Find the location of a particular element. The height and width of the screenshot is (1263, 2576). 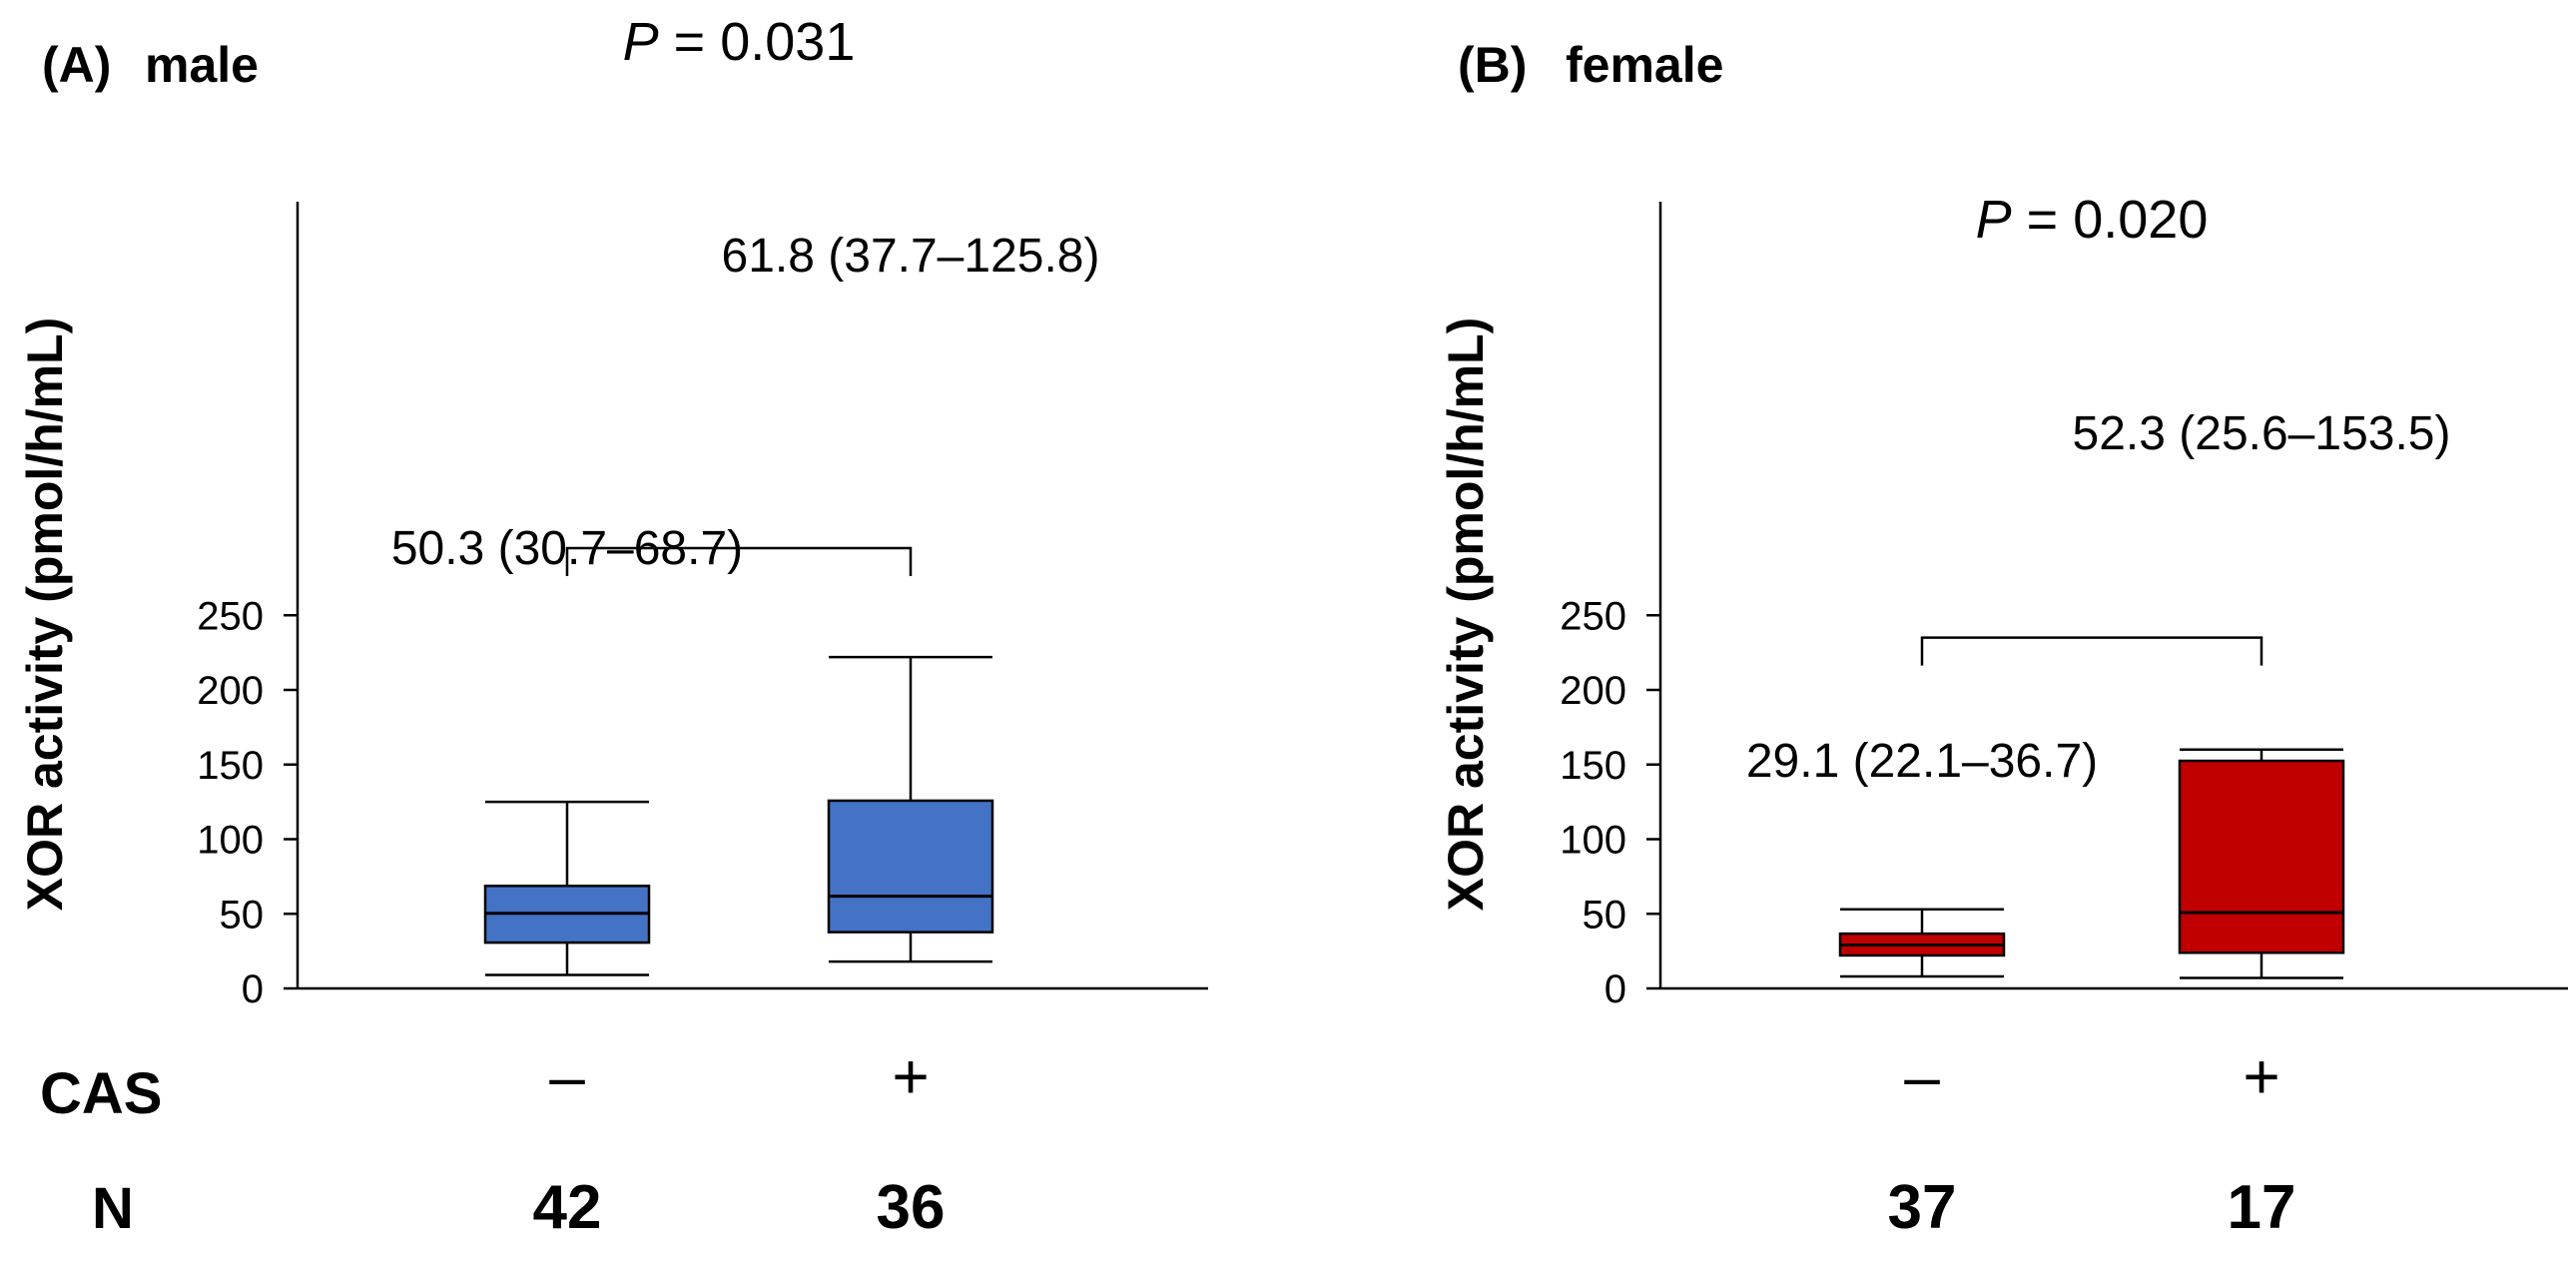

panel-a-ytick-label: 50 is located at coordinates (242, 915).